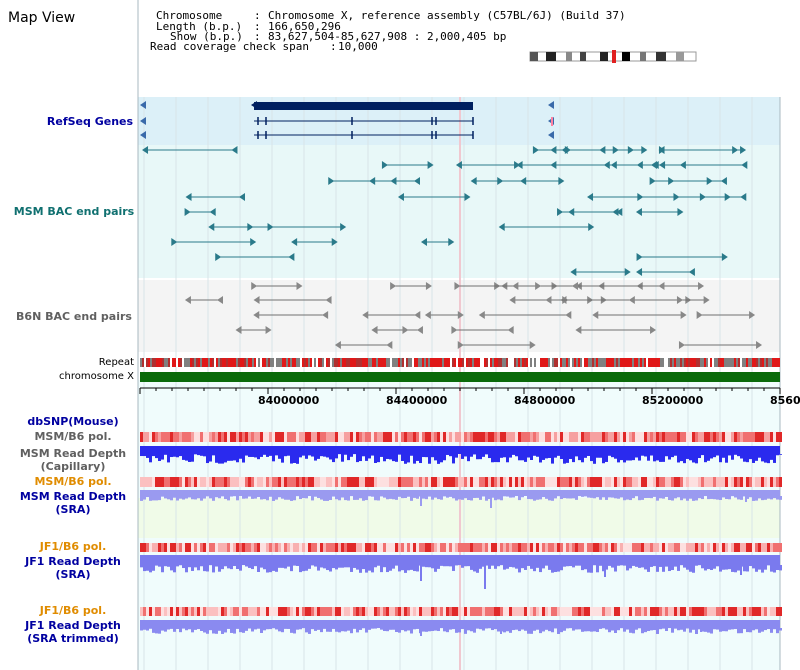 This screenshot has height=670, width=800. Describe the element at coordinates (73, 421) in the screenshot. I see `track-label-dbsnp: dbSNP(Mouse)` at that location.